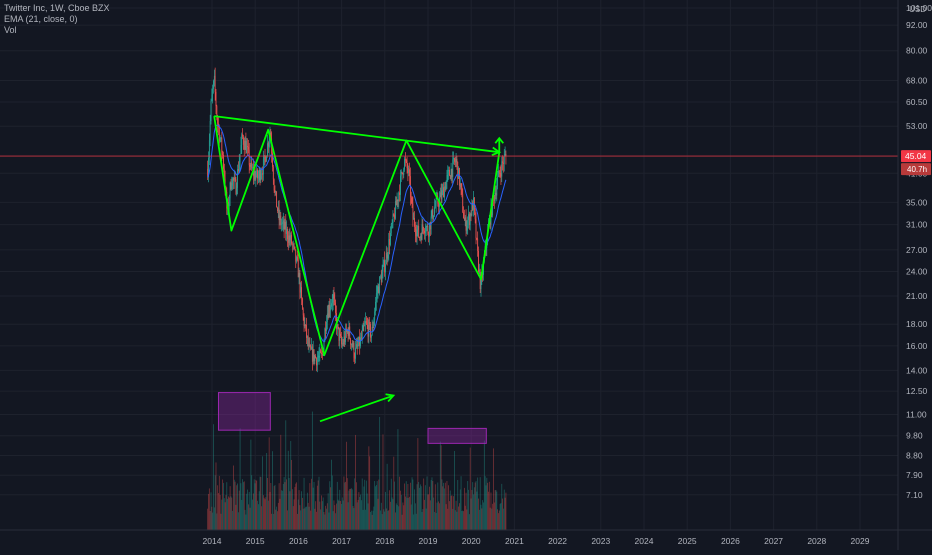 Image resolution: width=932 pixels, height=555 pixels. I want to click on zigzag, so click(357, 236).